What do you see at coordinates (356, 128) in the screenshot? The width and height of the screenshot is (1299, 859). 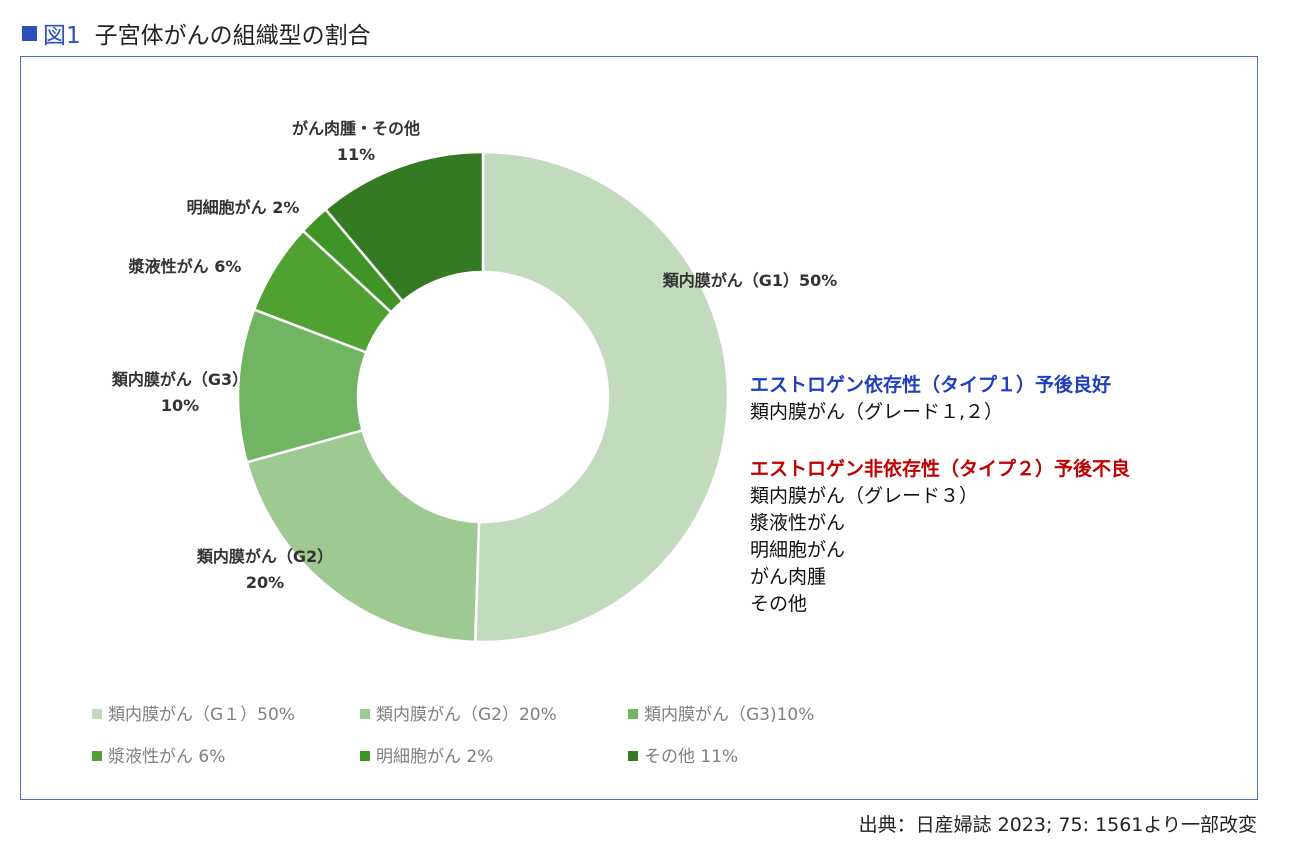 I see `slice-label: がん肉腫・その他` at bounding box center [356, 128].